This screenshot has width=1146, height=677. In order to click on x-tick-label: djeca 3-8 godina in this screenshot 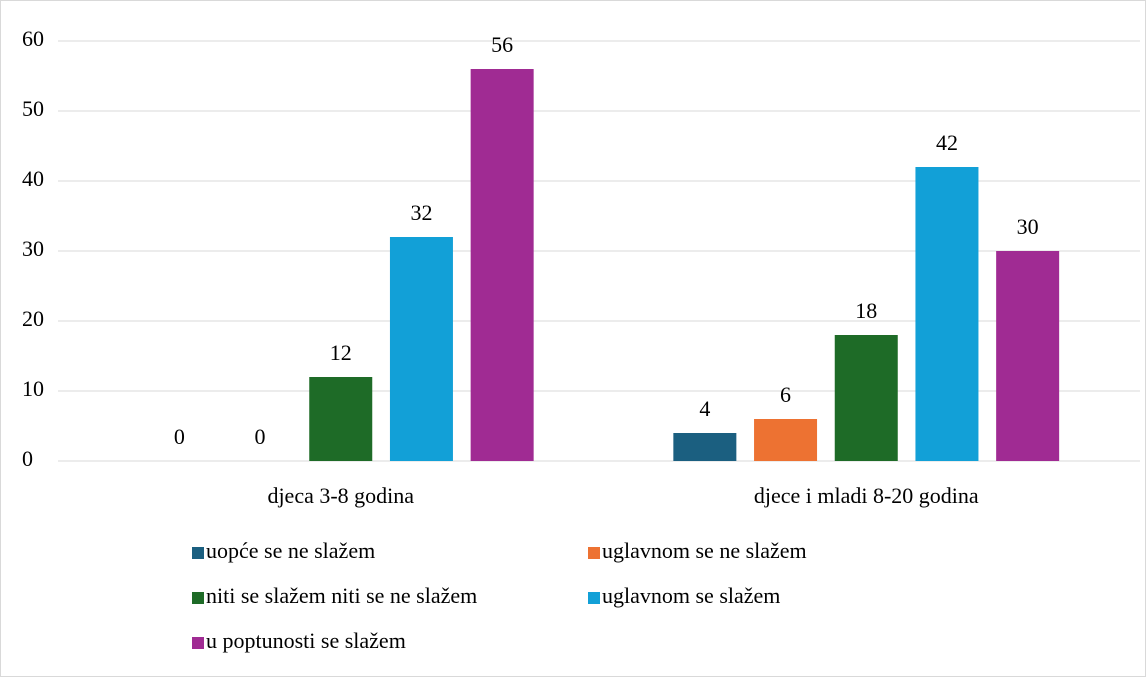, I will do `click(340, 495)`.